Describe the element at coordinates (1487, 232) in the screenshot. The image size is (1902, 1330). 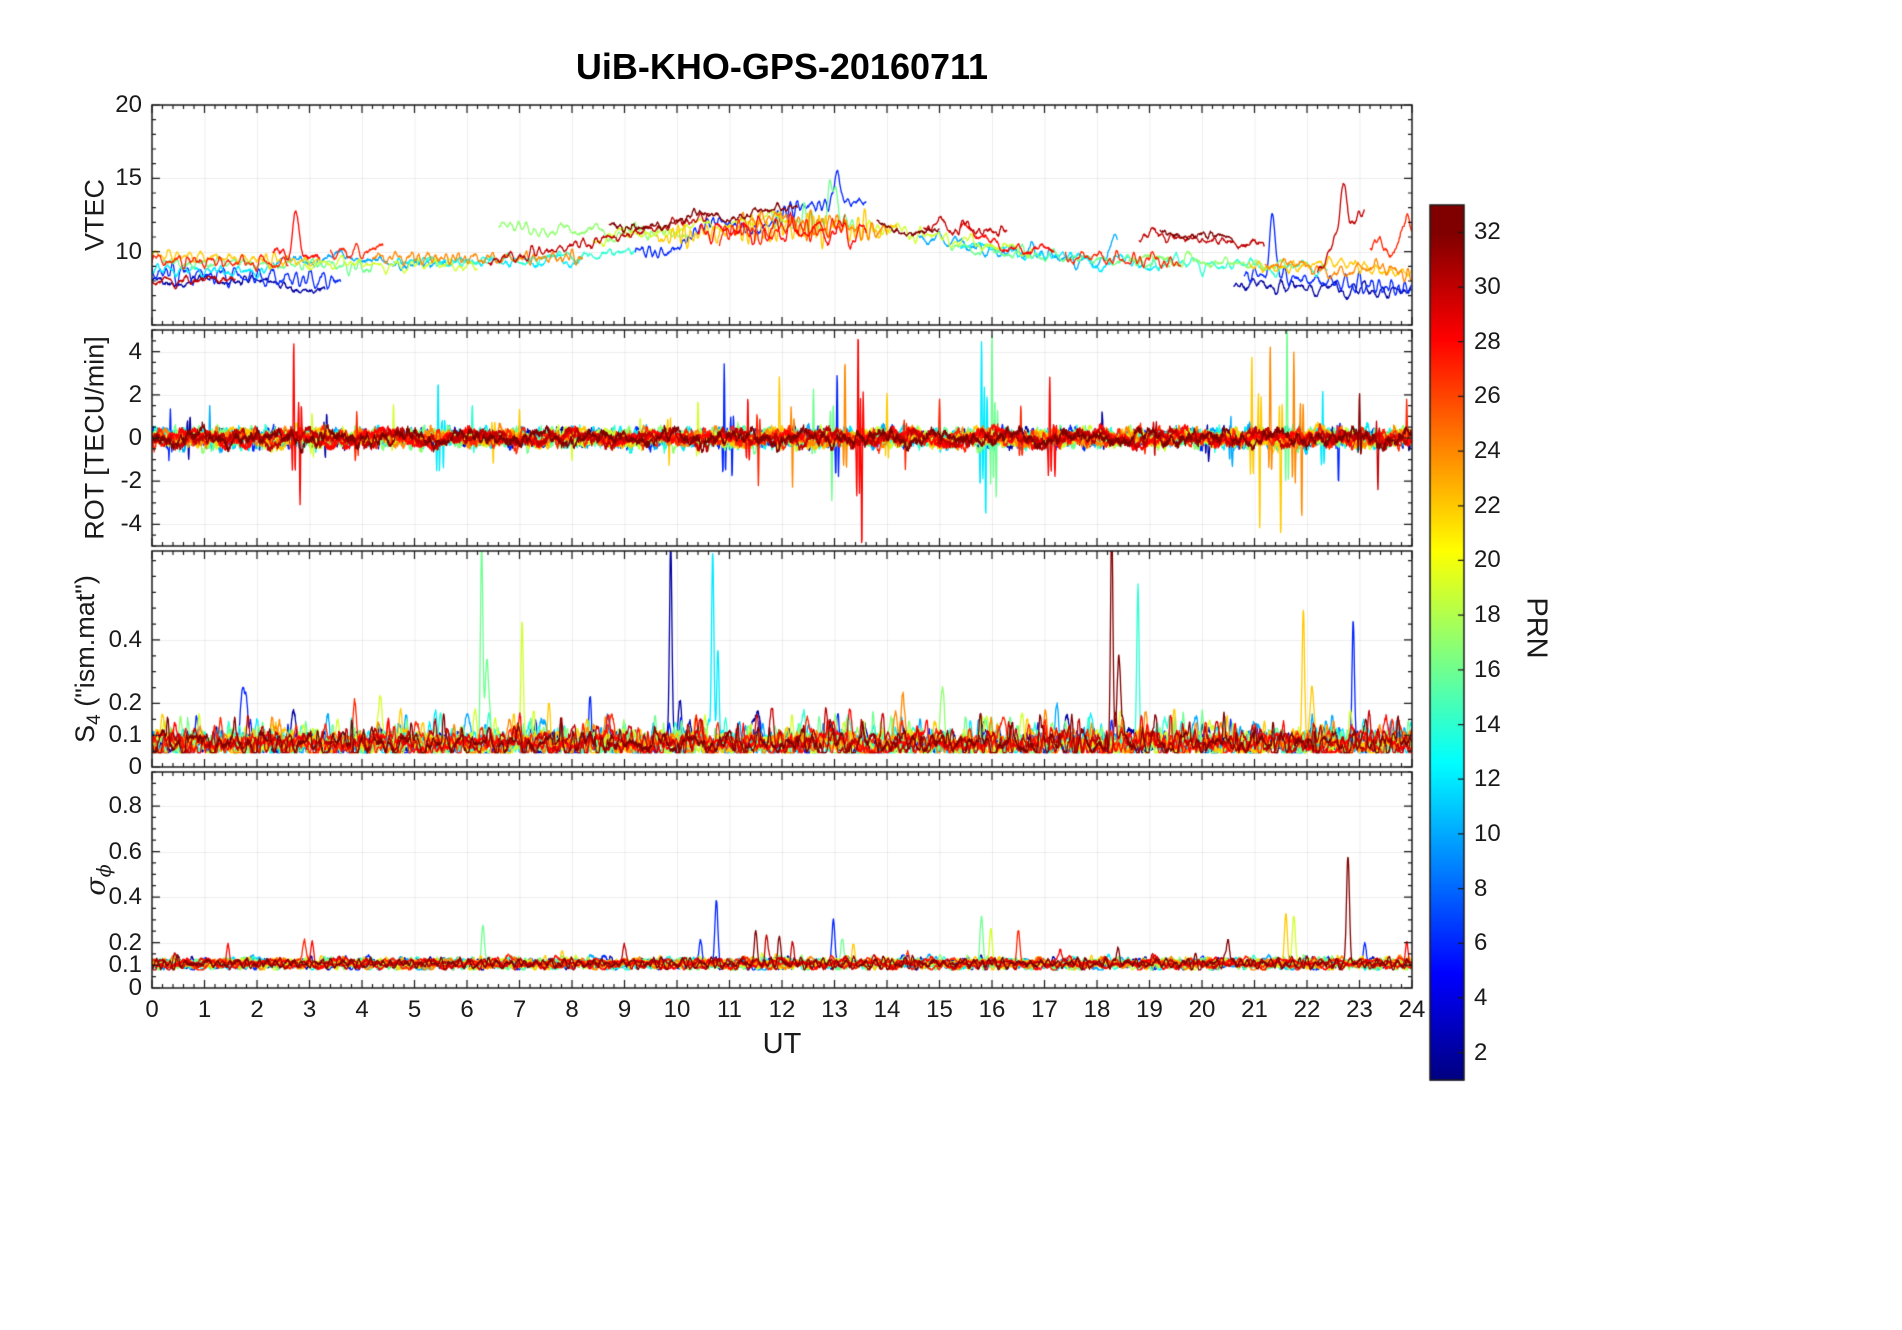
I see `colorbar-tick-label: 32` at that location.